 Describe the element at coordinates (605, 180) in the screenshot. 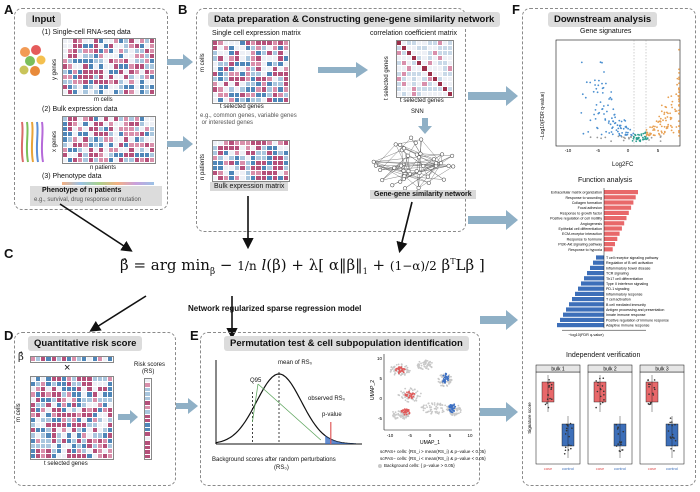

I see `function-analysis-label: Function analysis` at that location.